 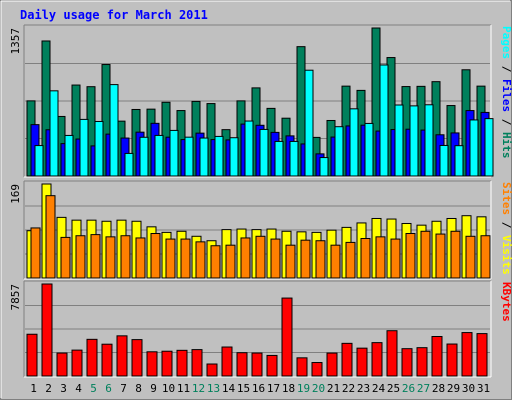 What do you see at coordinates (258, 388) in the screenshot?
I see `x-tick-label: 16` at bounding box center [258, 388].